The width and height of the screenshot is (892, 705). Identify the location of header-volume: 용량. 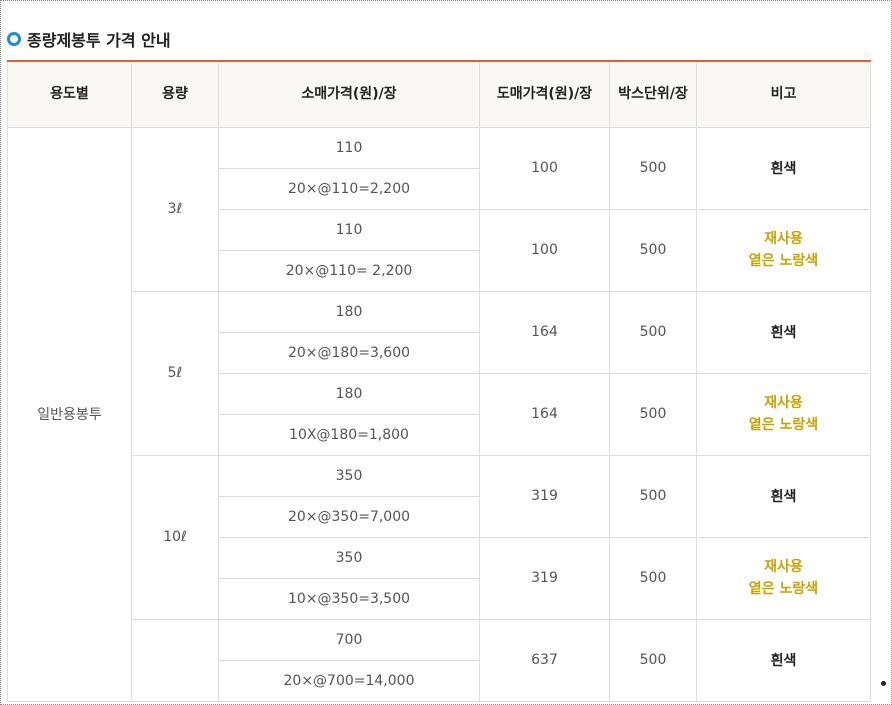
(175, 94).